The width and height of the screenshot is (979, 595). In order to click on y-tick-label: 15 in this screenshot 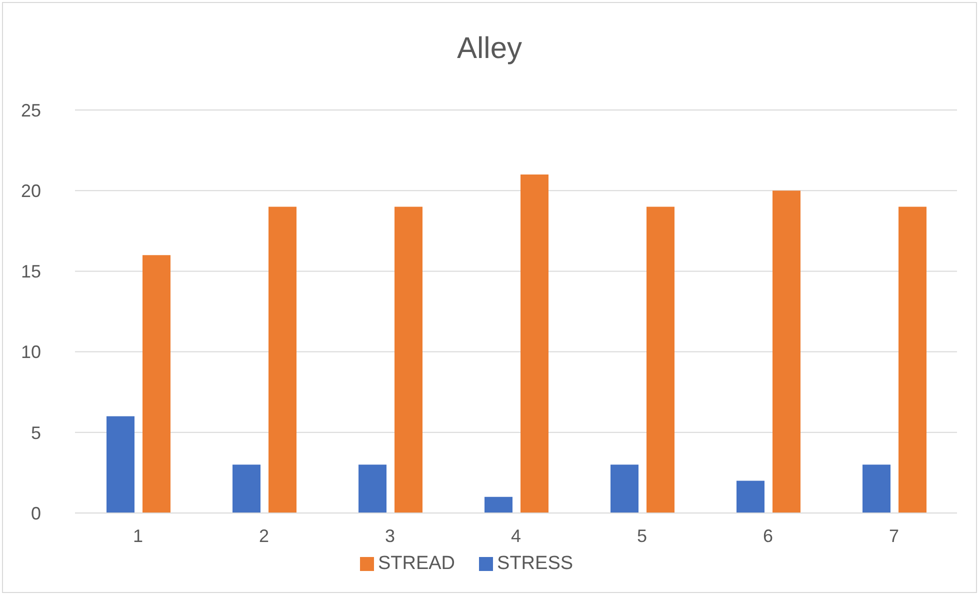, I will do `click(30, 272)`.